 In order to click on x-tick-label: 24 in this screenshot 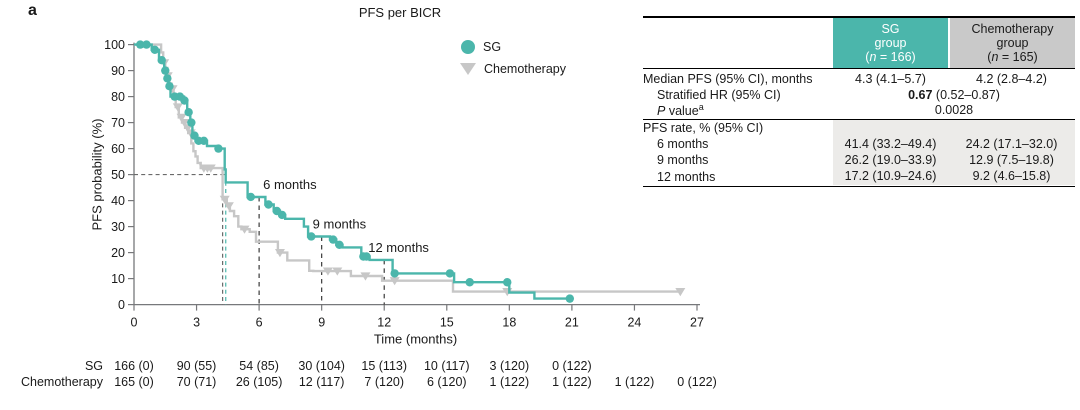, I will do `click(634, 323)`.